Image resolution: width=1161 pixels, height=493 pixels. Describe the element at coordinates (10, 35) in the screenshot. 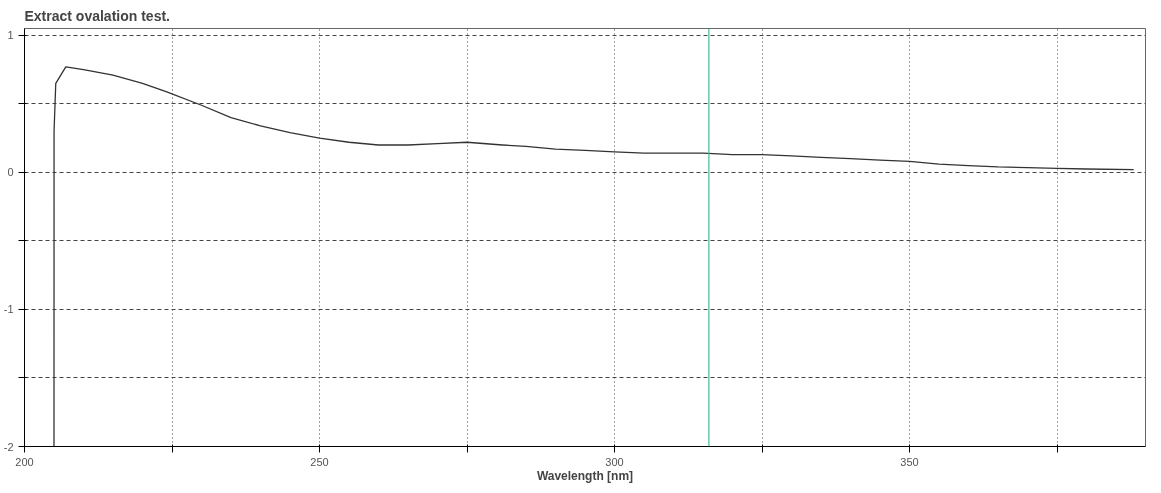

I see `y-tick-label: 1` at that location.